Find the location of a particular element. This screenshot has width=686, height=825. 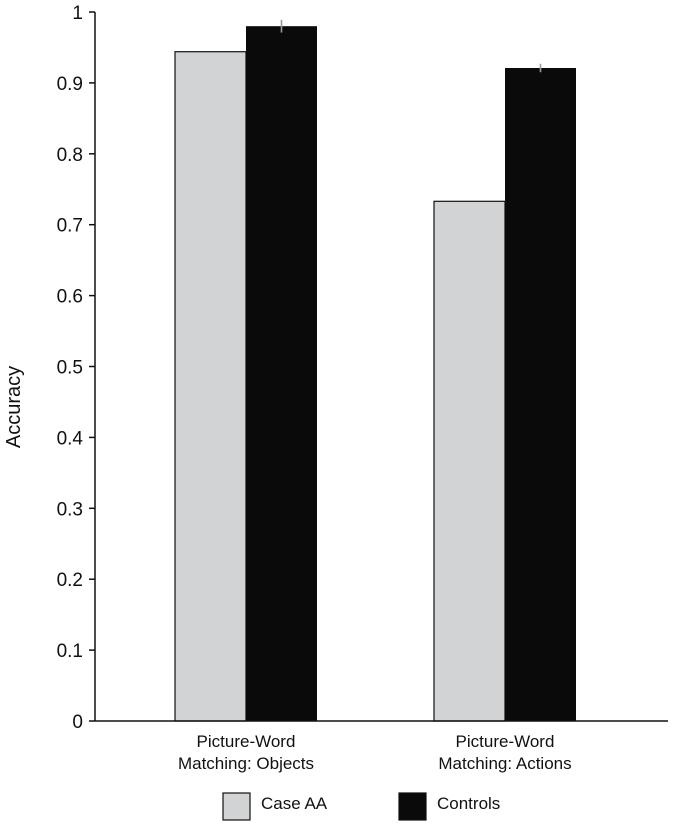

y-tick-label: 0.3 is located at coordinates (70, 509).